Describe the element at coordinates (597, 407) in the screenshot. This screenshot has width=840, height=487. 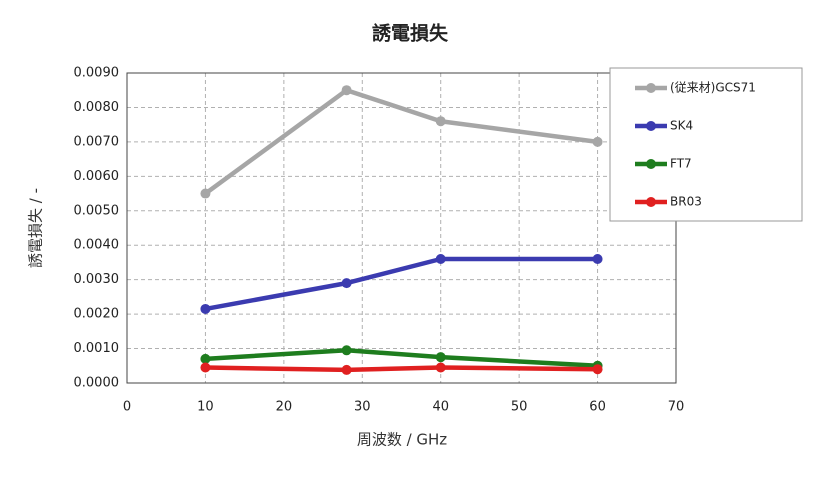
I see `x-tick-label: 60` at that location.